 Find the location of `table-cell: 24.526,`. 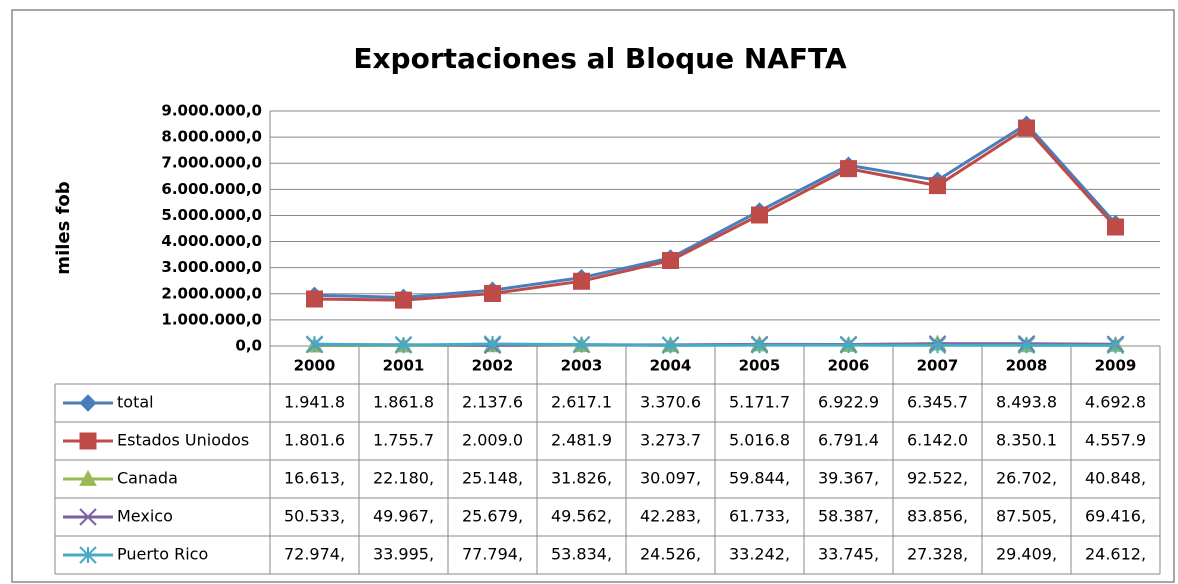

table-cell: 24.526, is located at coordinates (670, 554).